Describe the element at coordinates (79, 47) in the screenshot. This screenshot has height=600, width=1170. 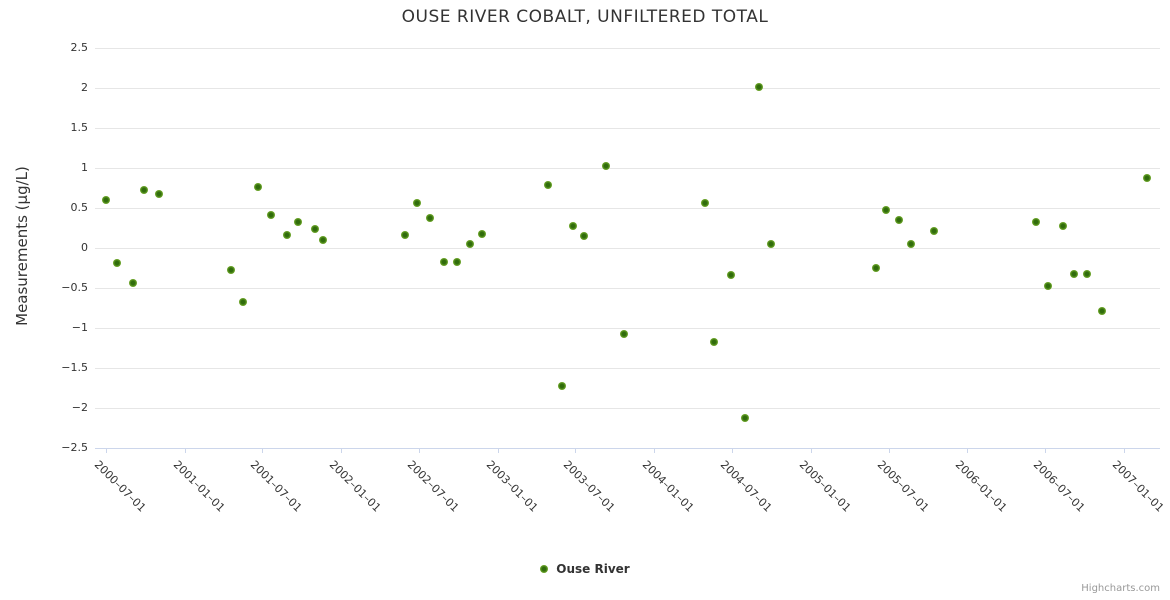
I see `y-tick-label: 2.5` at that location.